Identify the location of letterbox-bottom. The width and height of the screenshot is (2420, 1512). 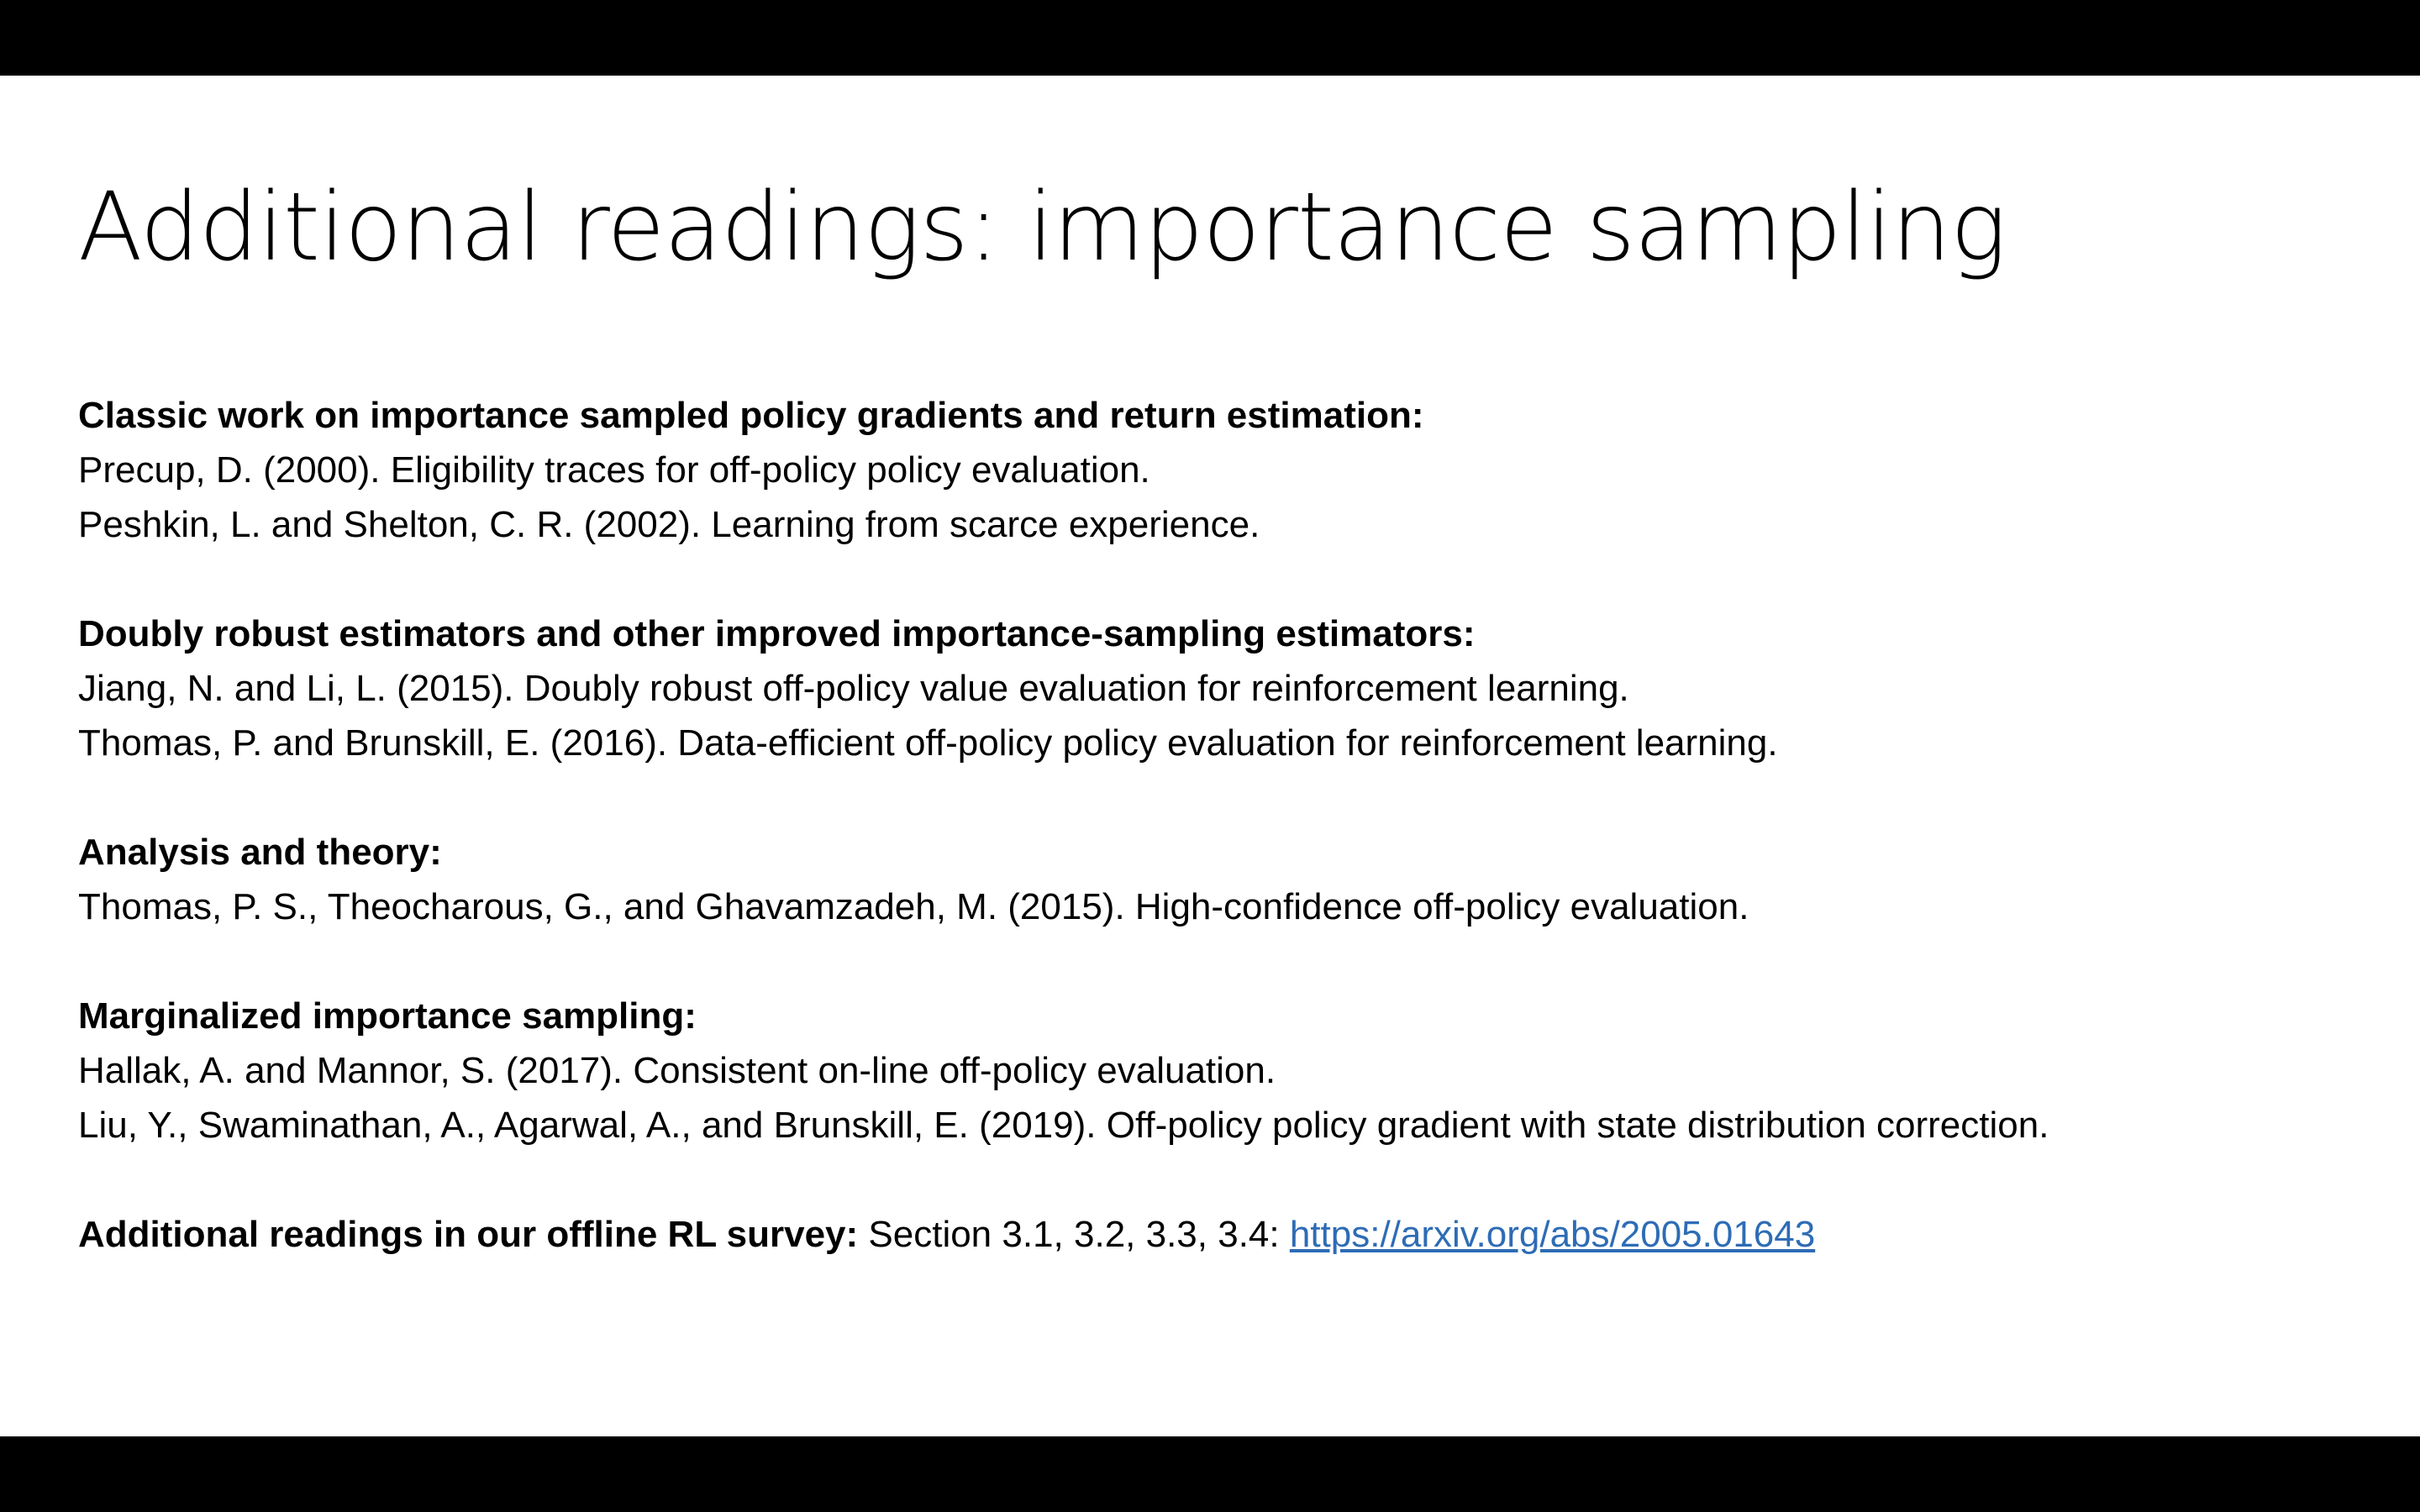
(1210, 1474).